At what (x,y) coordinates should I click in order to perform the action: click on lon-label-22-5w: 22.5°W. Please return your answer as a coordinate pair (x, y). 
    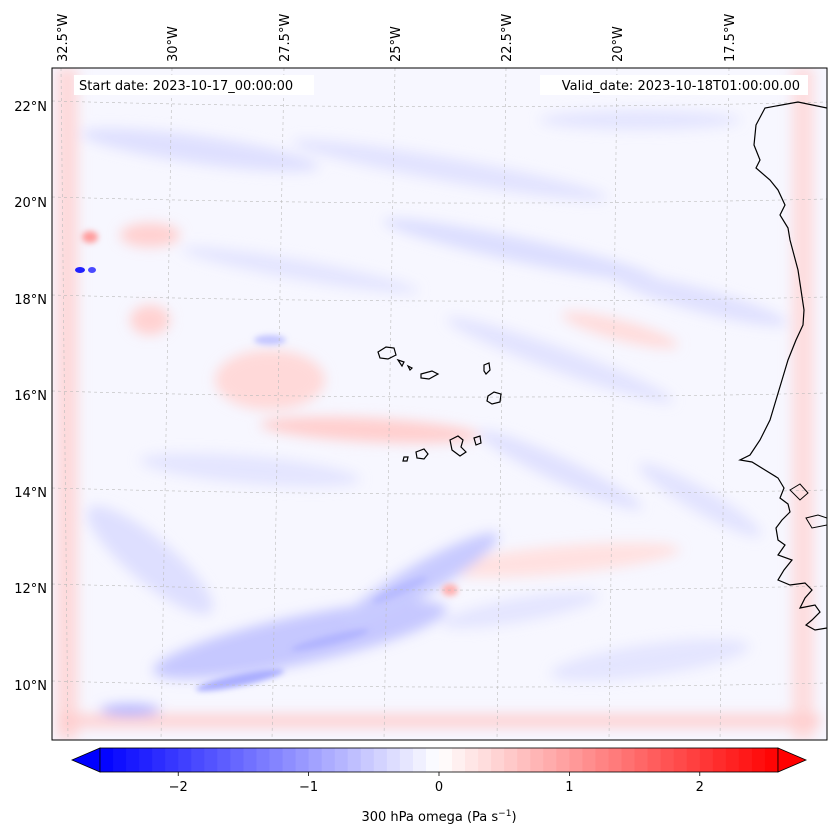
    Looking at the image, I should click on (507, 38).